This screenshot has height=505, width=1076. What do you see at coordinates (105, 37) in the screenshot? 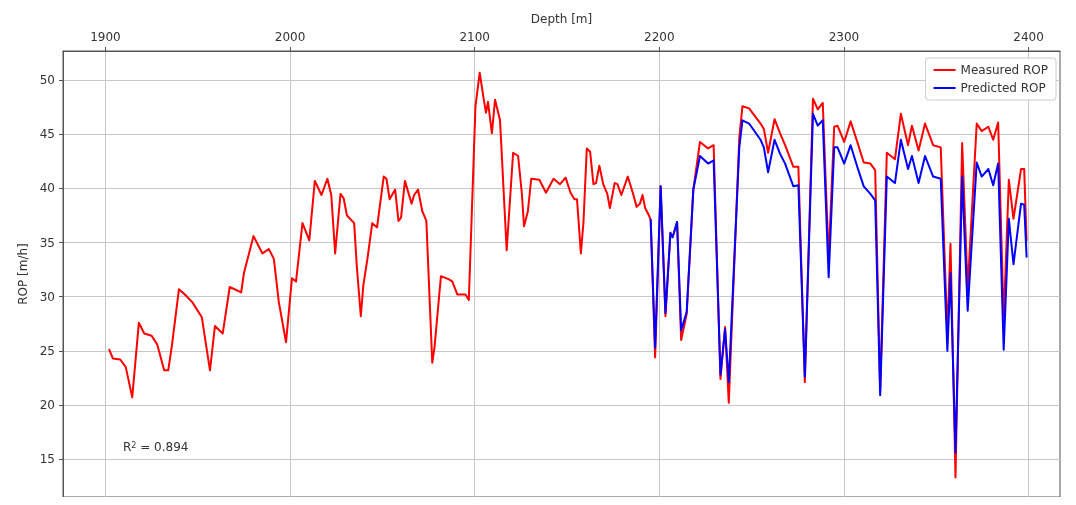
I see `x-tick-label: 1900` at bounding box center [105, 37].